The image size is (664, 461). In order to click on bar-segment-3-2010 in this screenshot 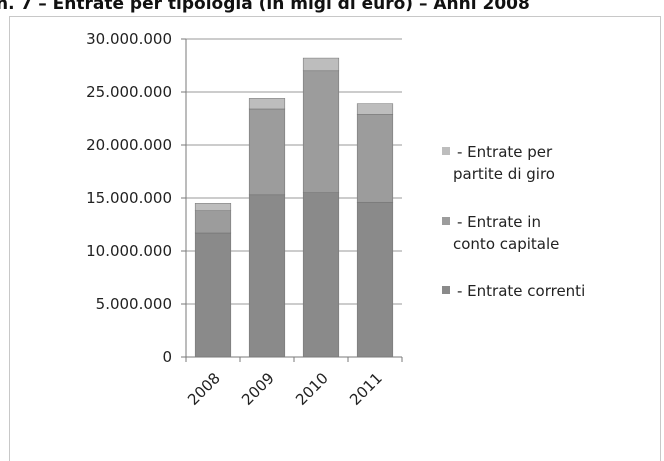, I will do `click(321, 64)`.